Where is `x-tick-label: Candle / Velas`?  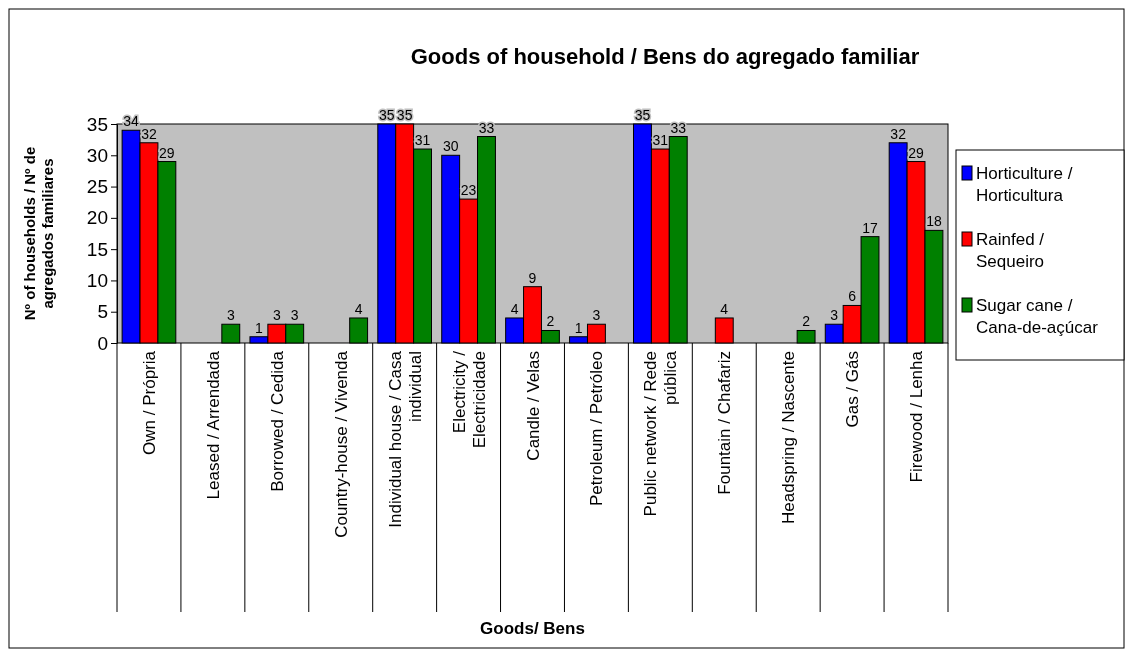
x-tick-label: Candle / Velas is located at coordinates (533, 406).